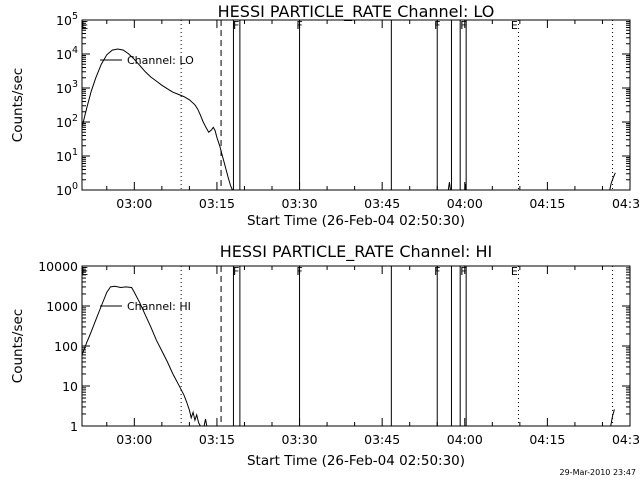 The image size is (640, 480). Describe the element at coordinates (67, 121) in the screenshot. I see `y-tick-label: 10²` at that location.